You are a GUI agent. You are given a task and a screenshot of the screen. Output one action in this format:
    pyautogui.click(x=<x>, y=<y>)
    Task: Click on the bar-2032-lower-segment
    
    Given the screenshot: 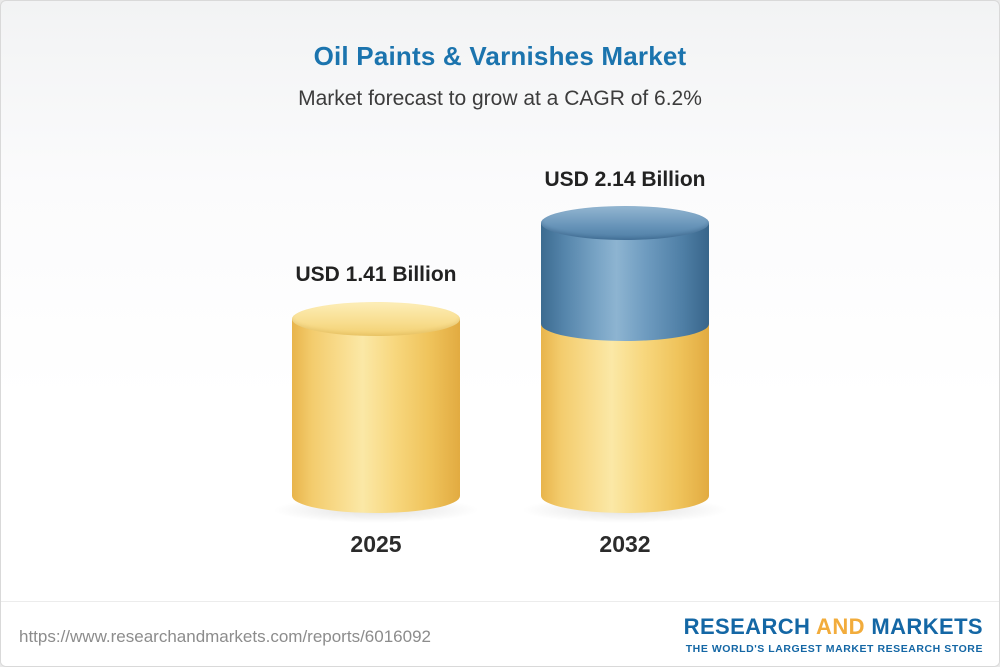 What is the action you would take?
    pyautogui.click(x=625, y=417)
    